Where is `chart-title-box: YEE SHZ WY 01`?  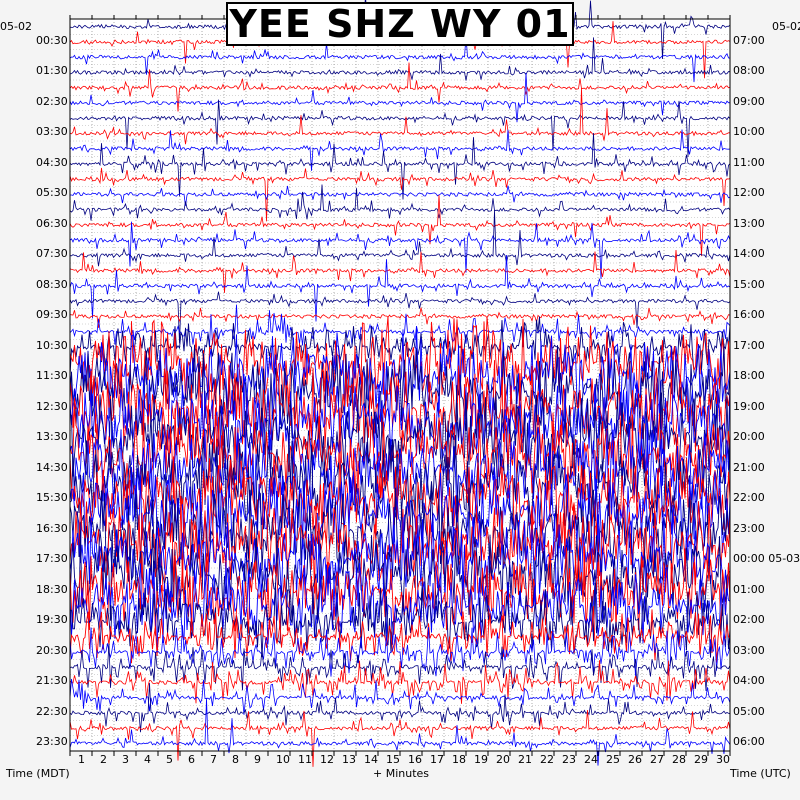
chart-title-box: YEE SHZ WY 01 is located at coordinates (400, 24).